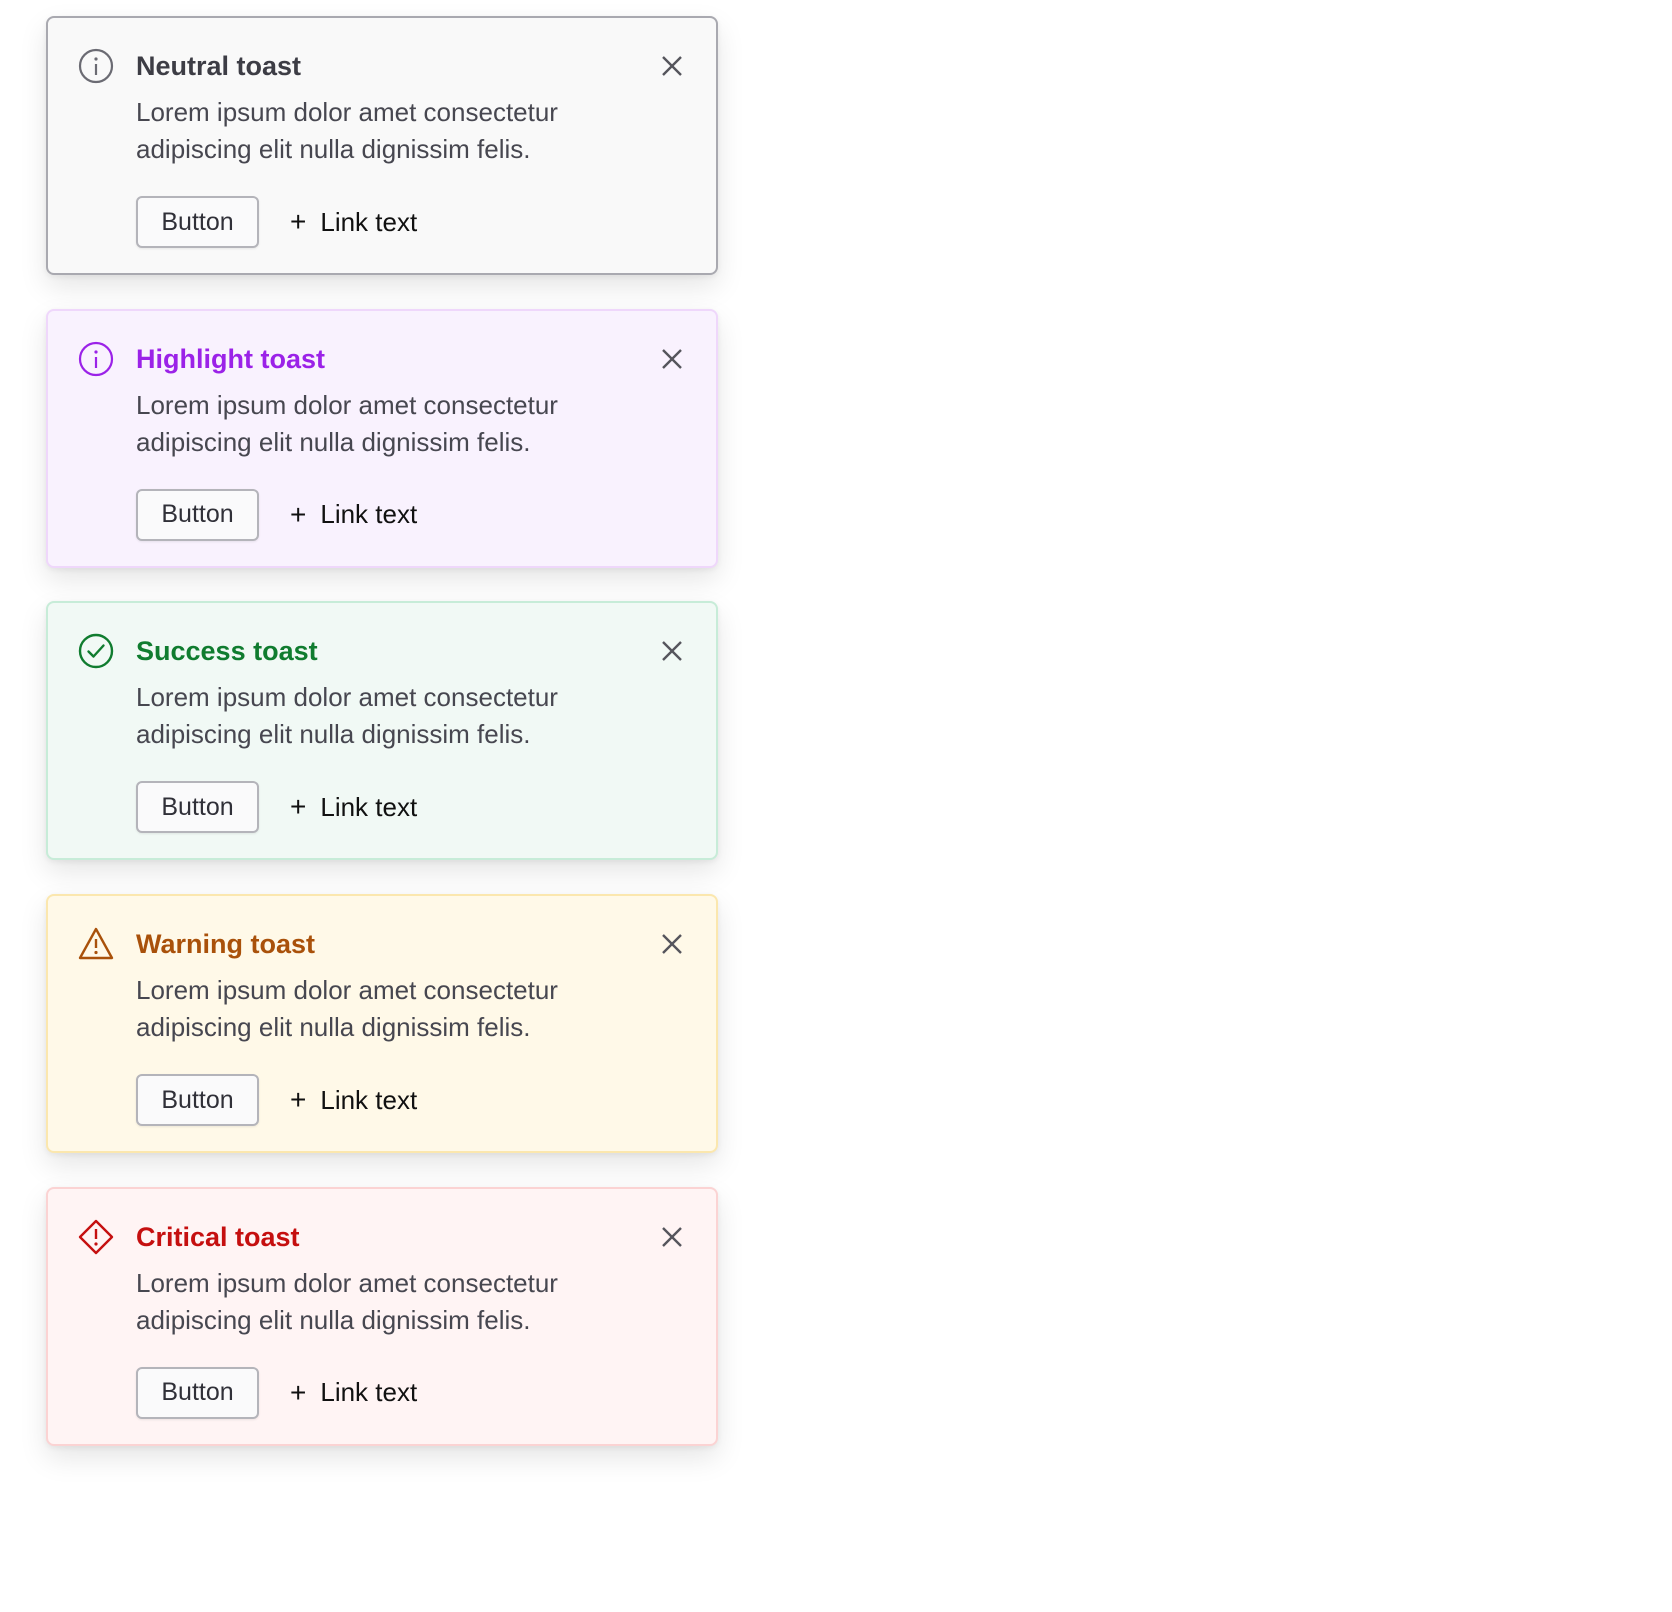 This screenshot has width=1672, height=1612. What do you see at coordinates (230, 358) in the screenshot?
I see `toast-title: Highlight toast` at bounding box center [230, 358].